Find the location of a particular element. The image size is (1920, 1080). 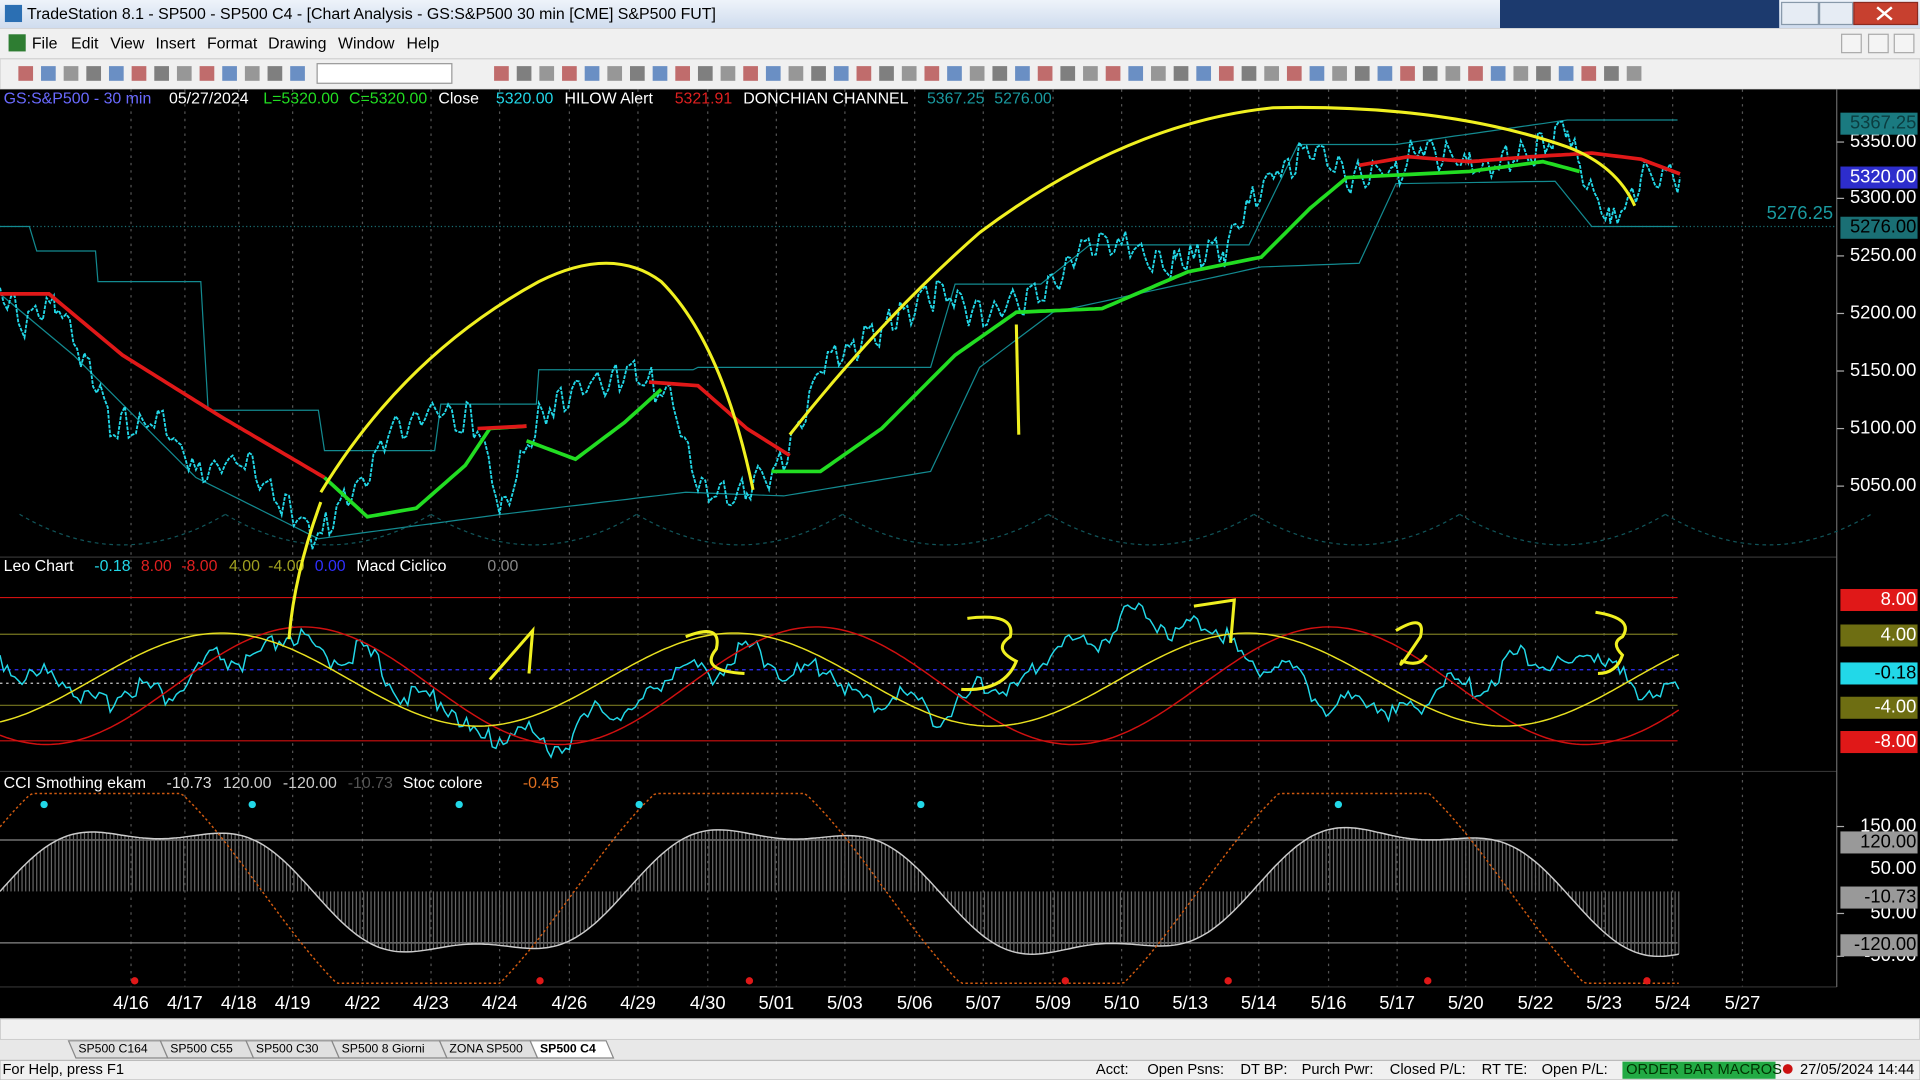

scrollbar is located at coordinates (960, 1029).